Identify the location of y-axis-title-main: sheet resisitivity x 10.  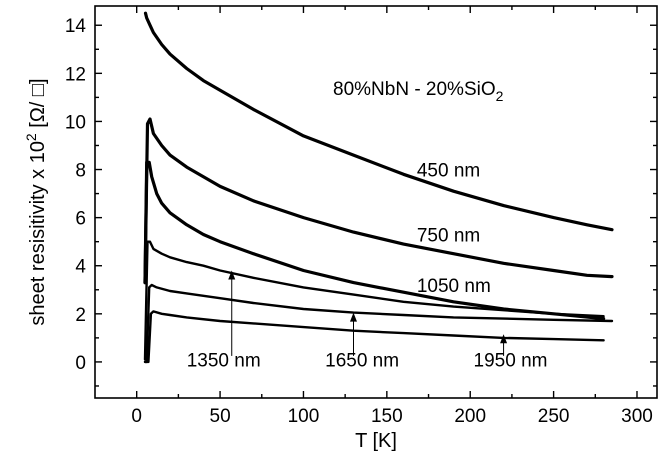
(38, 233).